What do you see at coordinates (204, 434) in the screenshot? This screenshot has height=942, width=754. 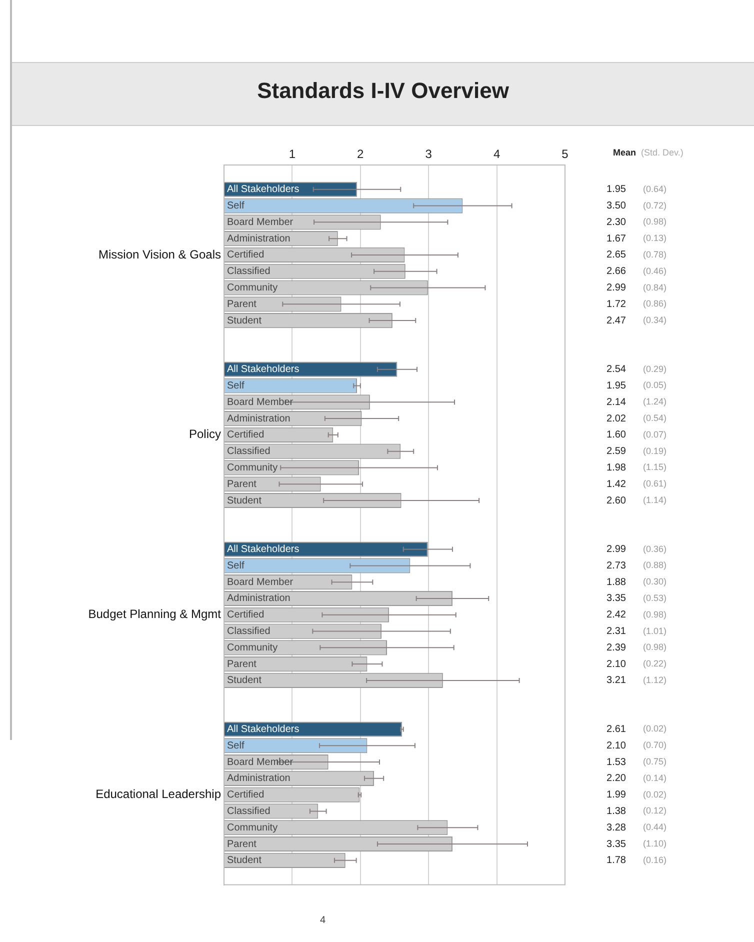 I see `y-tick-label: Policy` at bounding box center [204, 434].